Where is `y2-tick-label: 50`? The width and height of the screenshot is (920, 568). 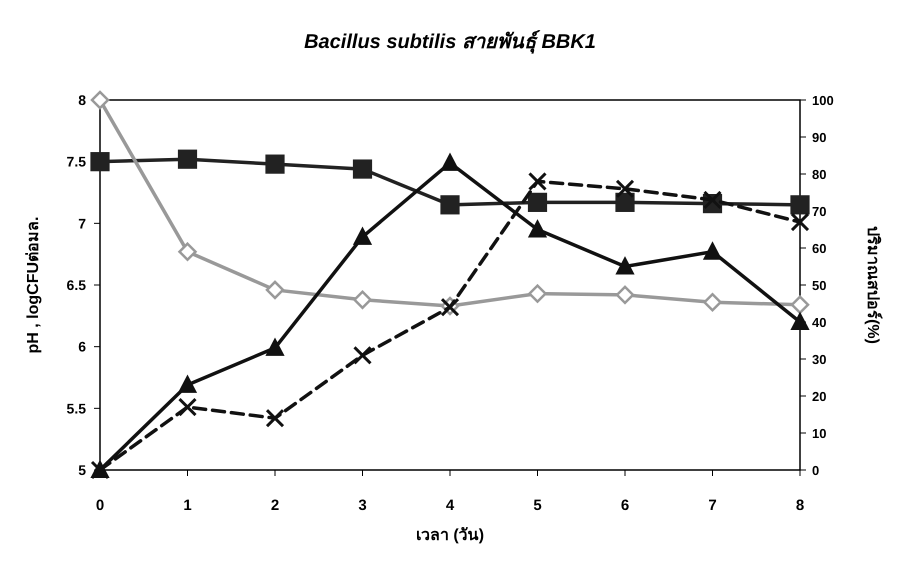
y2-tick-label: 50 is located at coordinates (819, 285).